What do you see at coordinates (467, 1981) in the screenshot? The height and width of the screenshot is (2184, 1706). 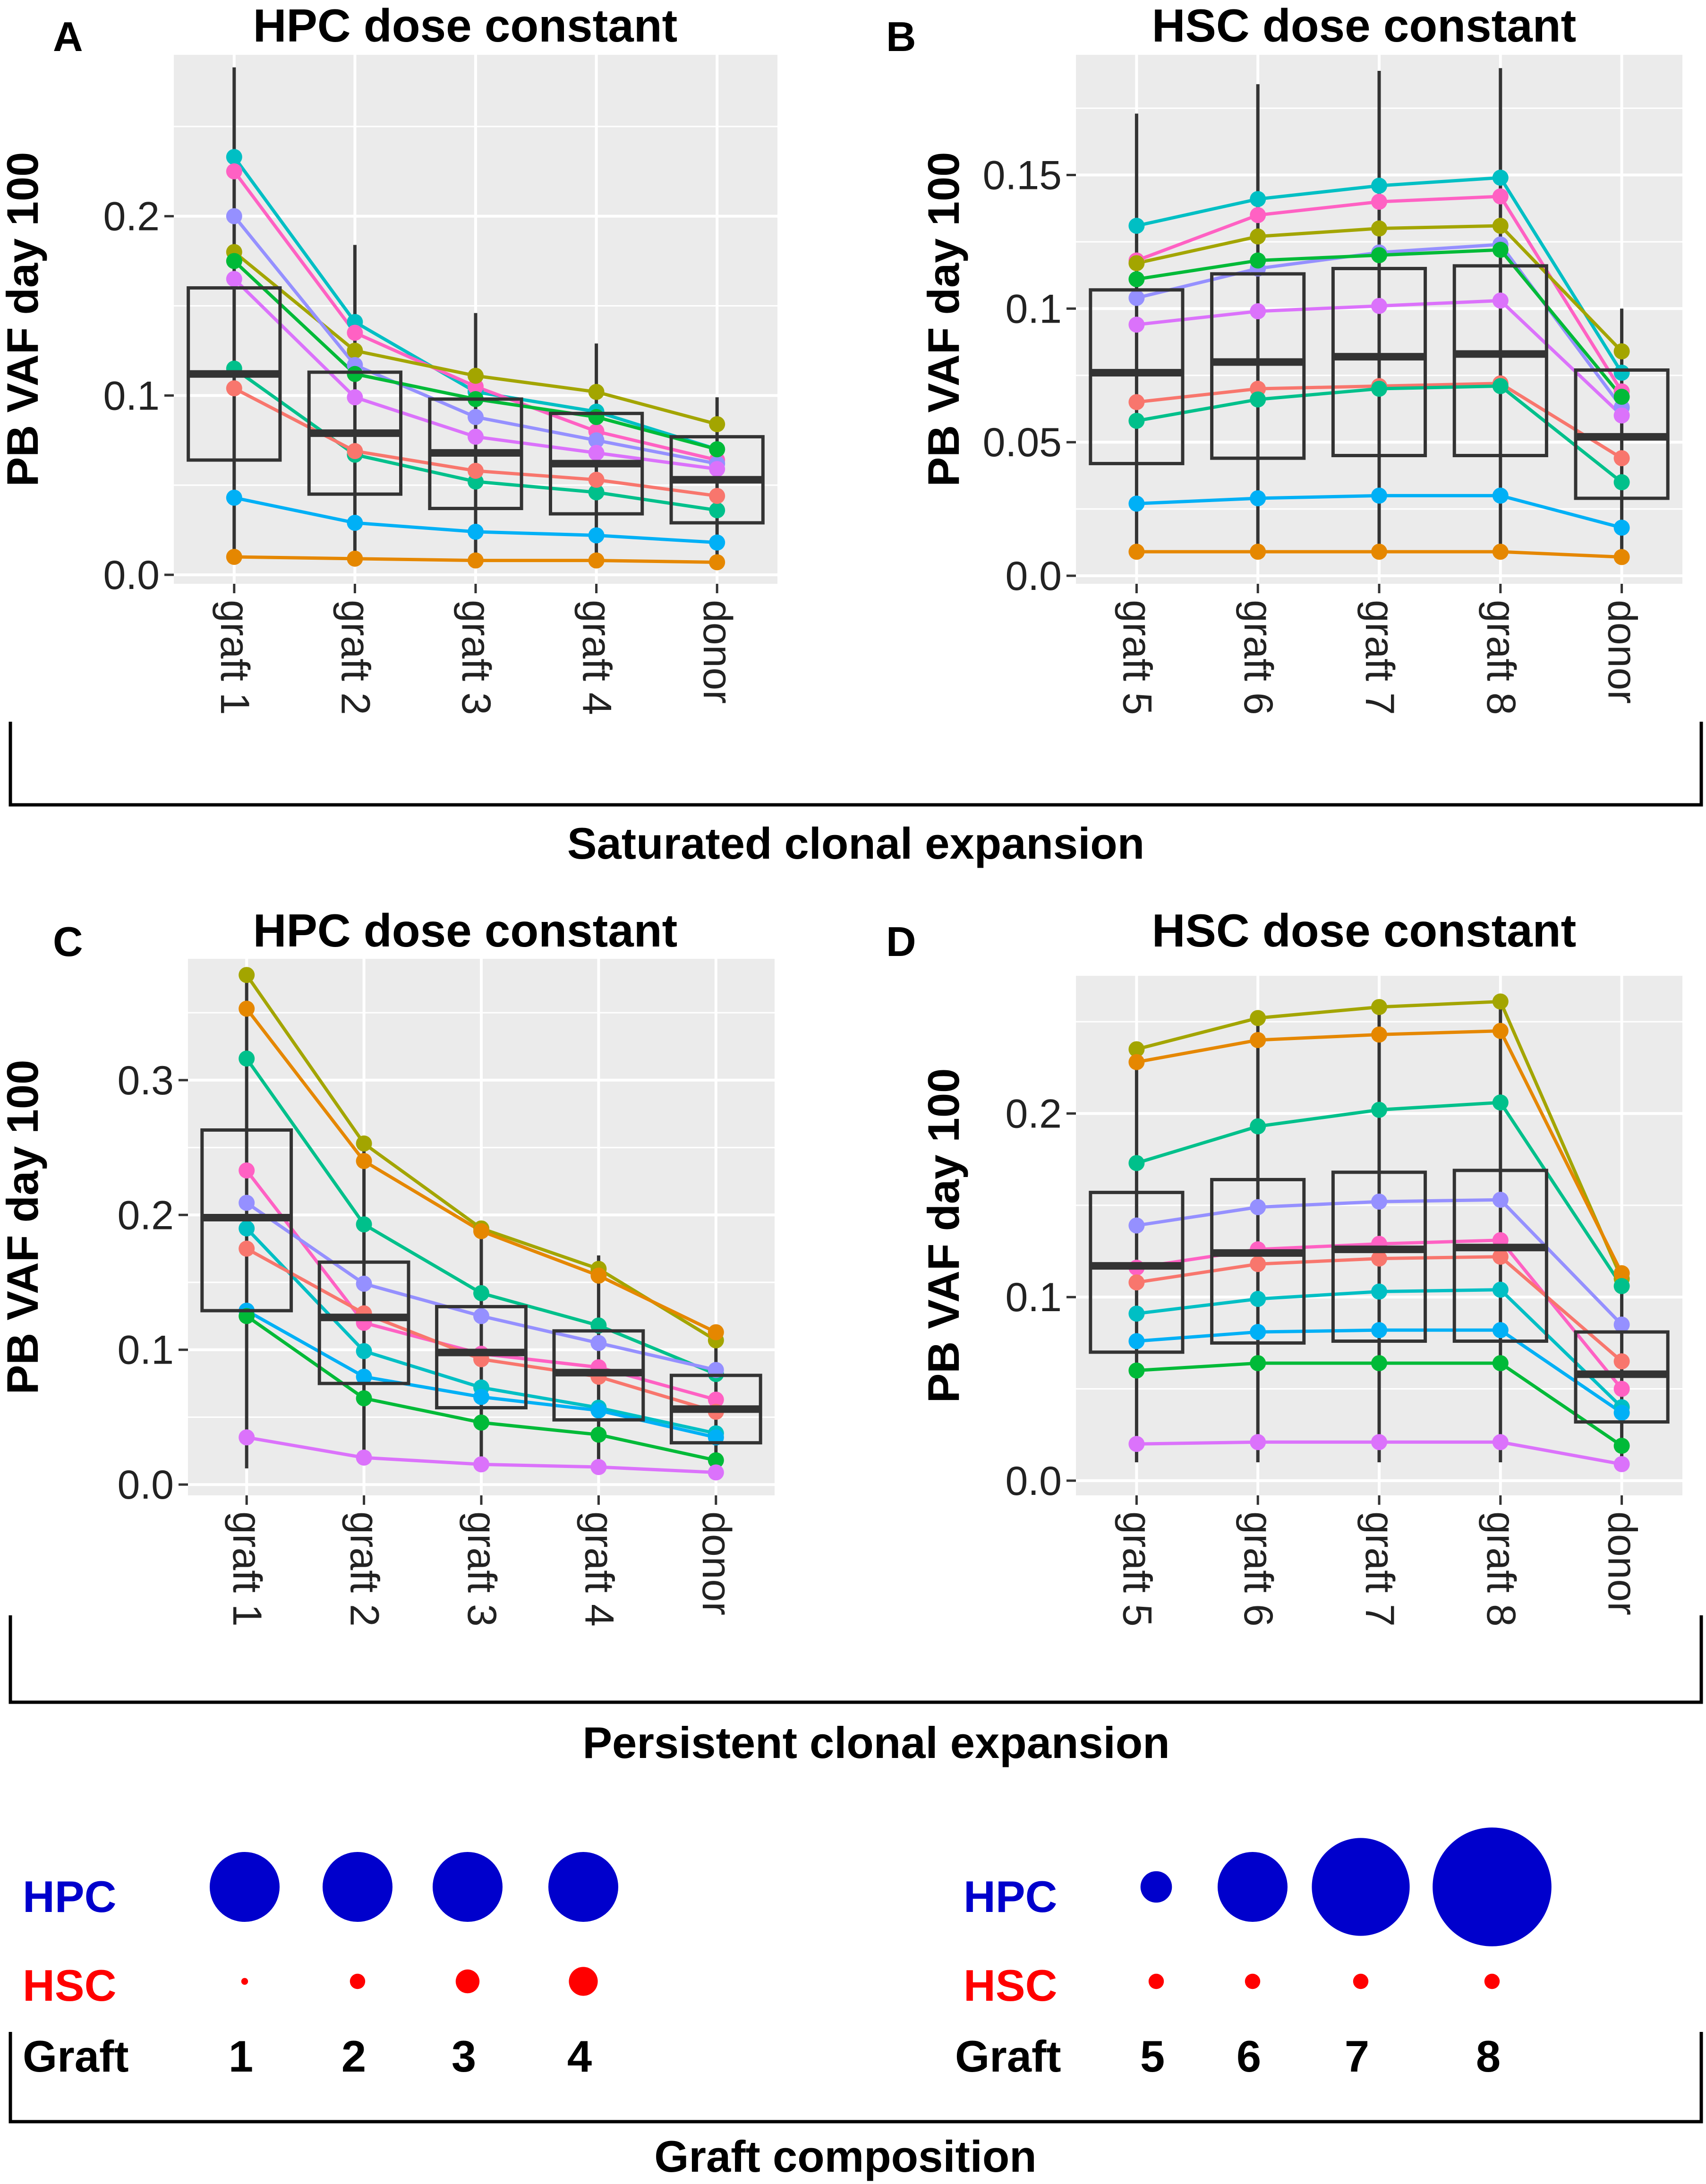 I see `legend-left-hsc-dot` at bounding box center [467, 1981].